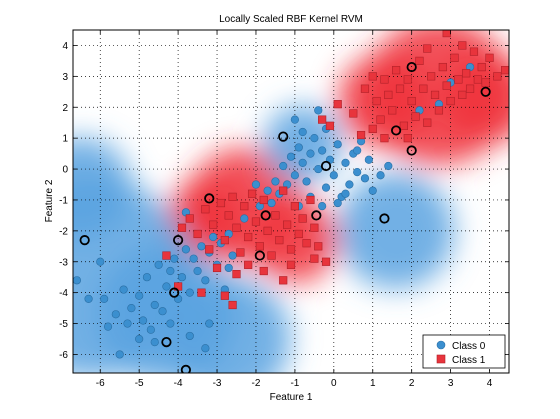 Image resolution: width=560 pixels, height=419 pixels. Describe the element at coordinates (63, 324) in the screenshot. I see `y-tick-label-9: -5` at that location.